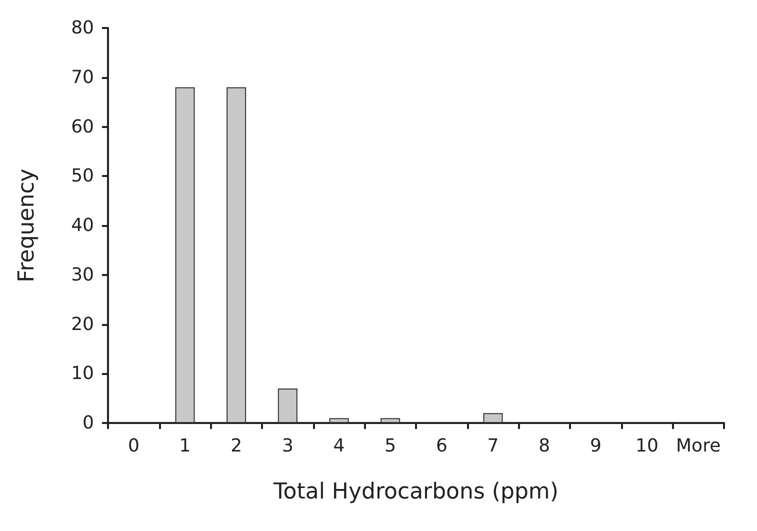  Describe the element at coordinates (27, 225) in the screenshot. I see `y-axis-title: Frequency` at that location.